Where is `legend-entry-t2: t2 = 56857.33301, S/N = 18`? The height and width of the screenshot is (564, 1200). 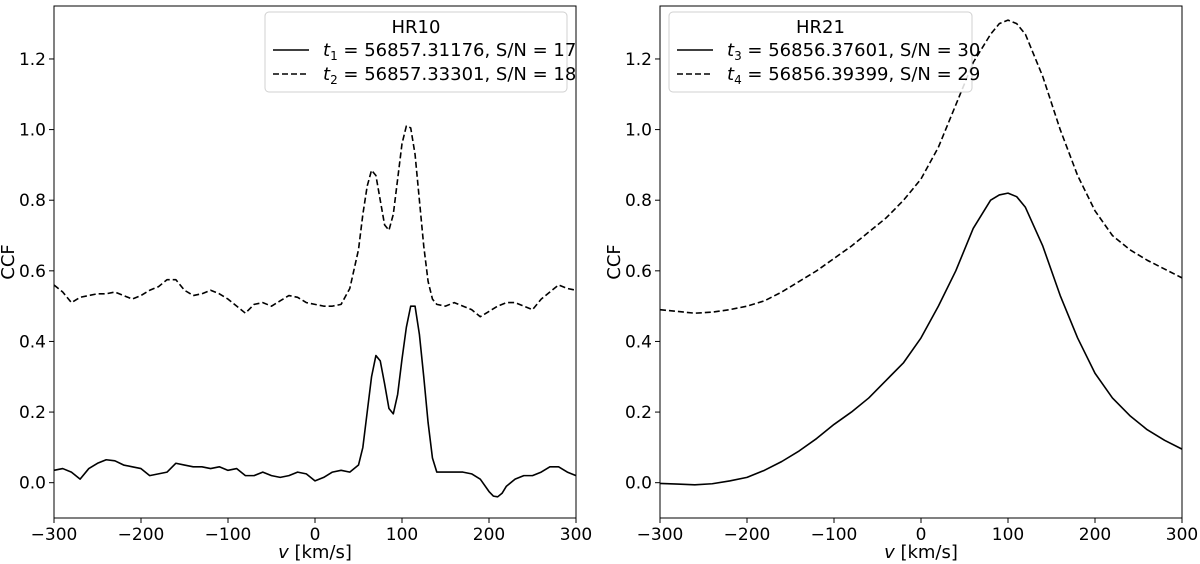 legend-entry-t2: t2 = 56857.33301, S/N = 18 is located at coordinates (449, 75).